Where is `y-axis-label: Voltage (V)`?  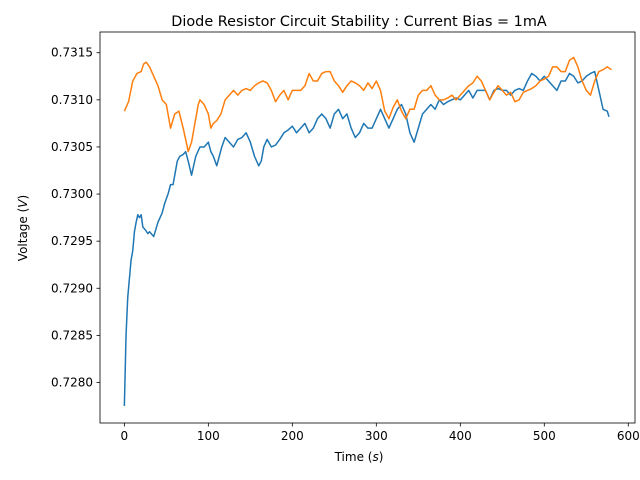
y-axis-label: Voltage (V) is located at coordinates (23, 228).